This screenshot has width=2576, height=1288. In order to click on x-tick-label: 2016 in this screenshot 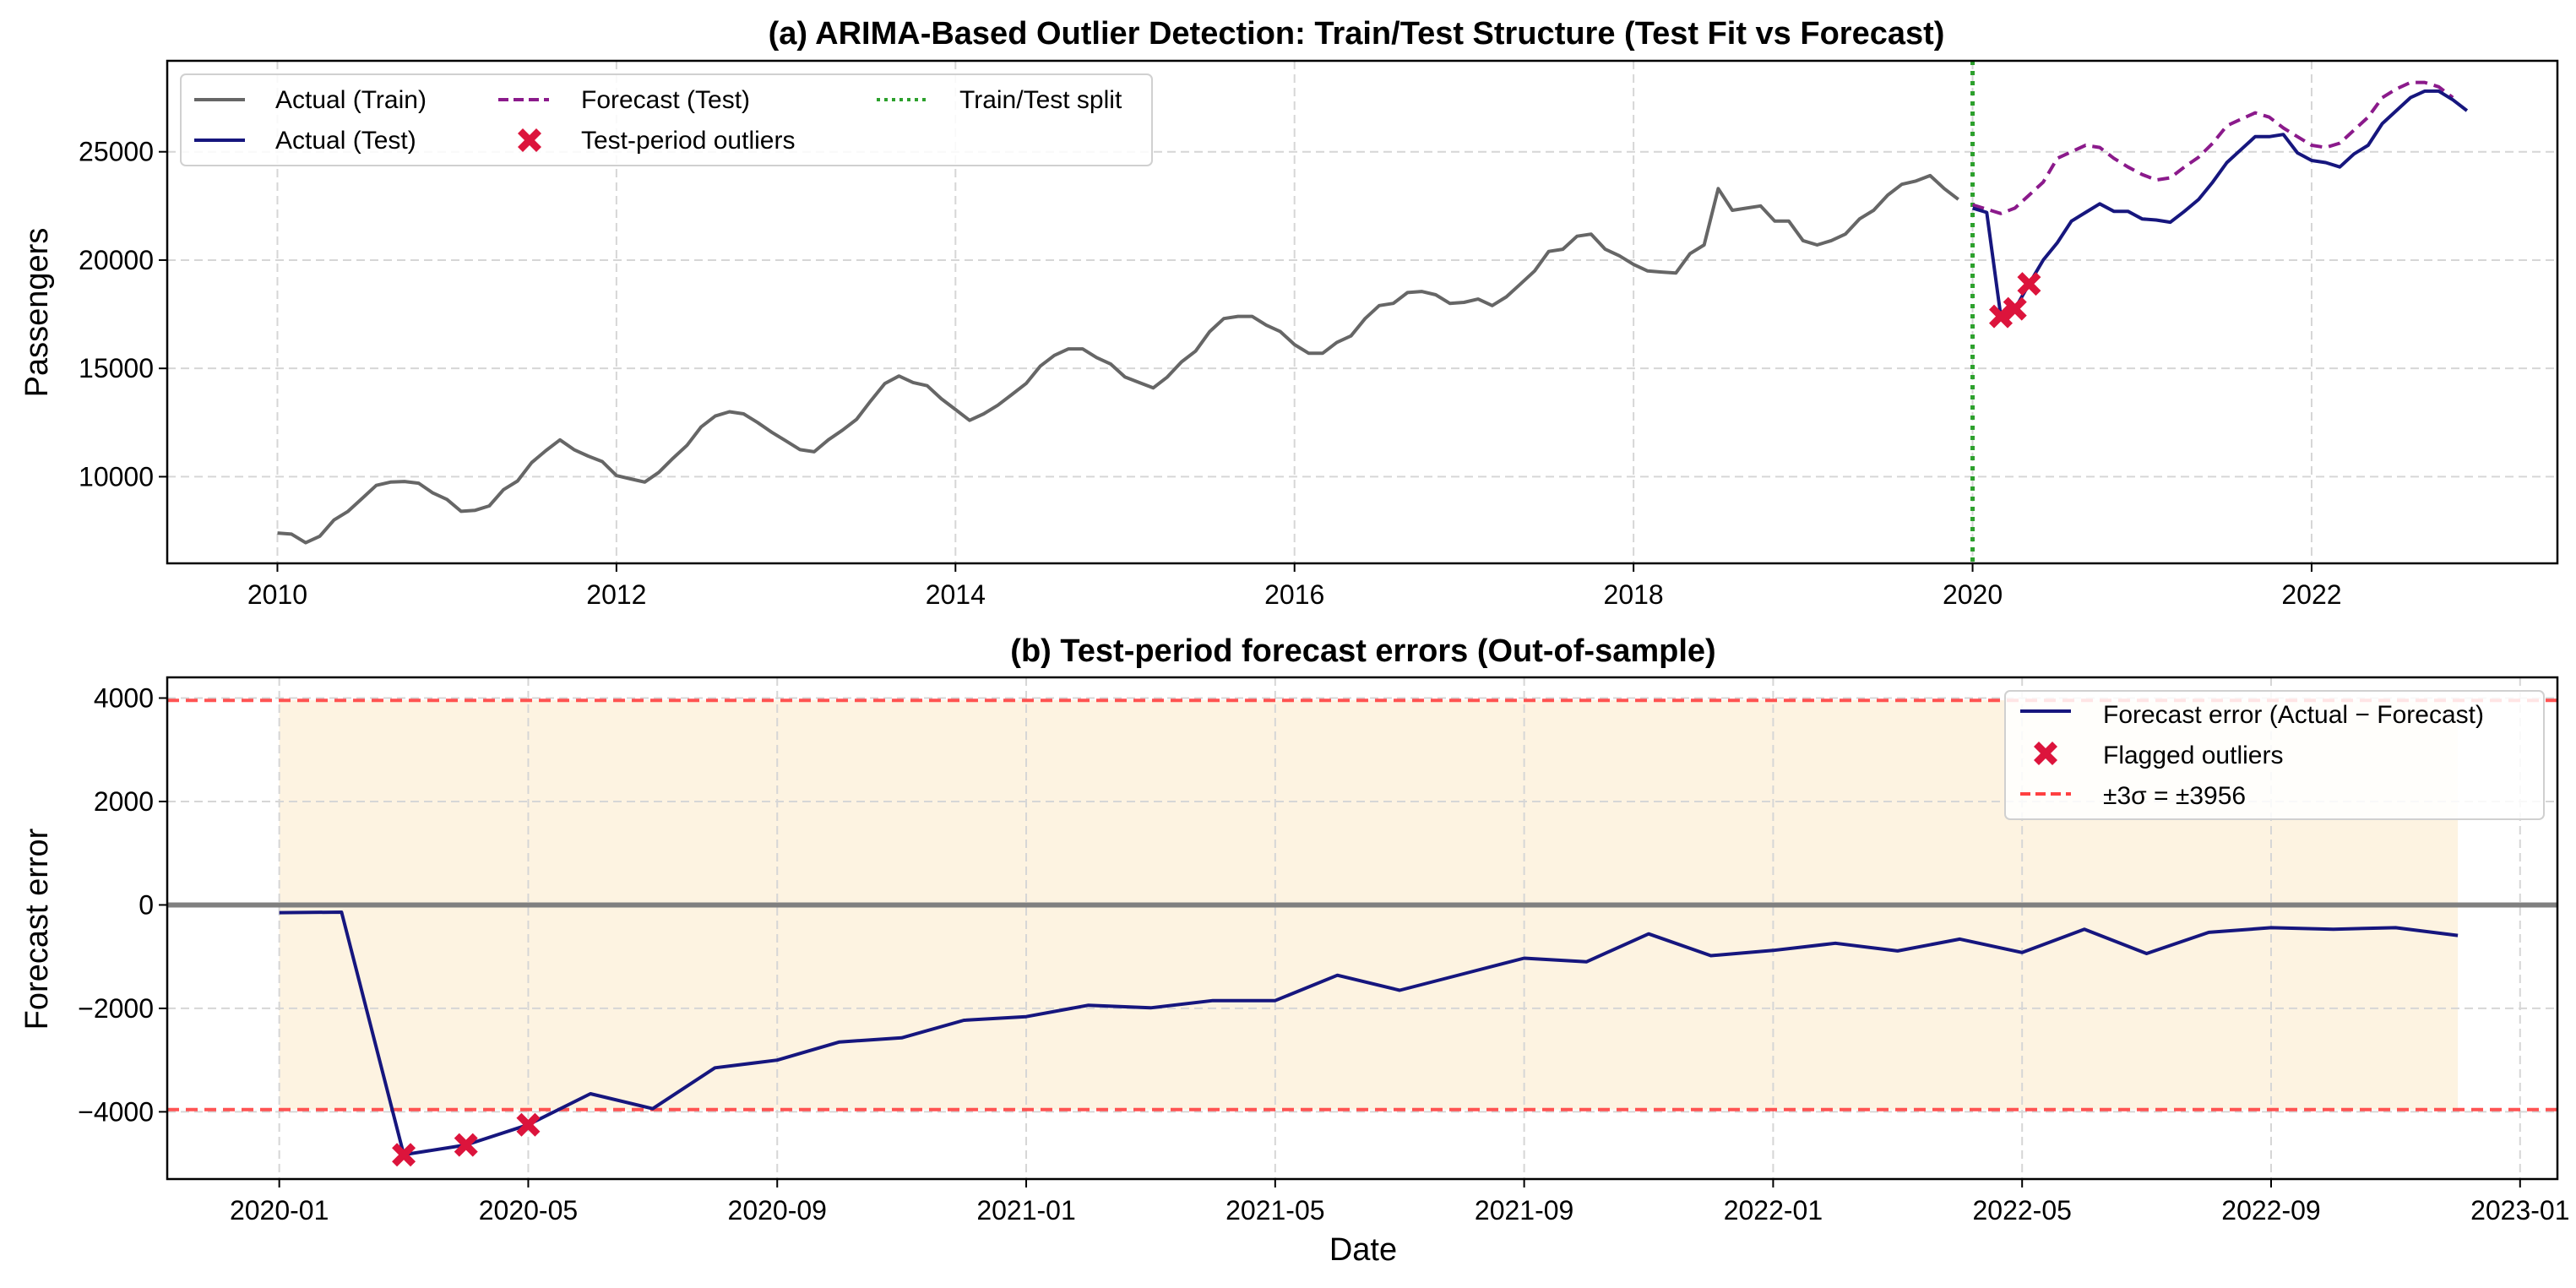, I will do `click(1294, 594)`.